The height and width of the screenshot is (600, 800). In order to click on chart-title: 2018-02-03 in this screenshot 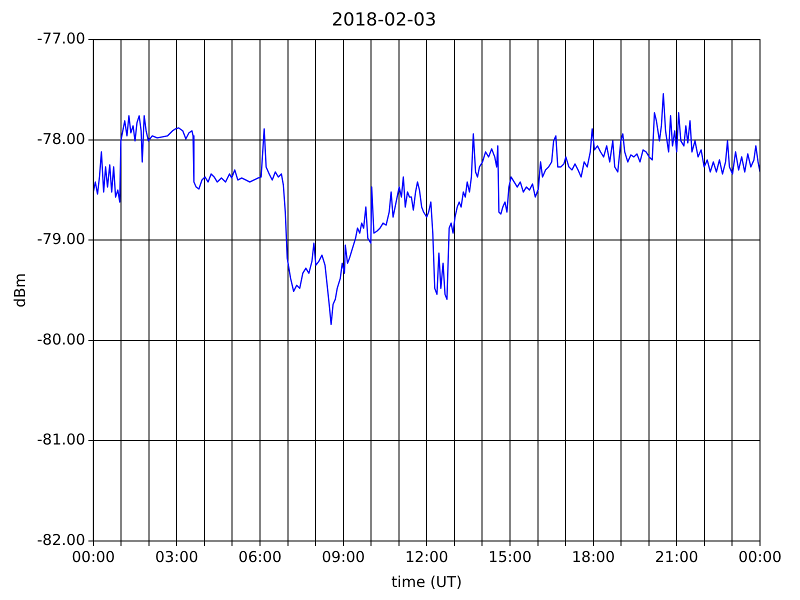, I will do `click(384, 19)`.